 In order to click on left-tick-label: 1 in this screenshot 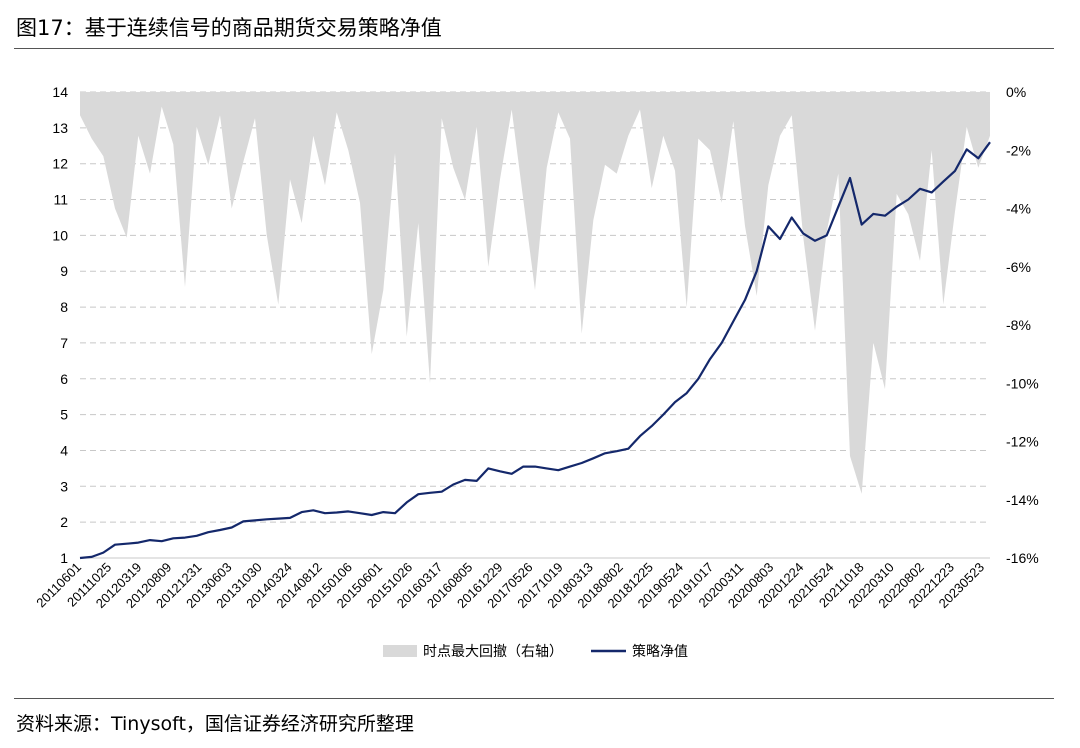, I will do `click(64, 558)`.